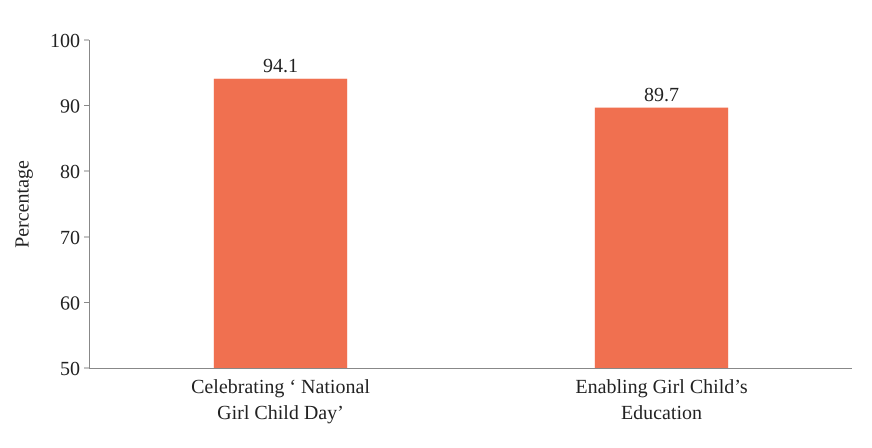  I want to click on y-tick-label: 70, so click(70, 237).